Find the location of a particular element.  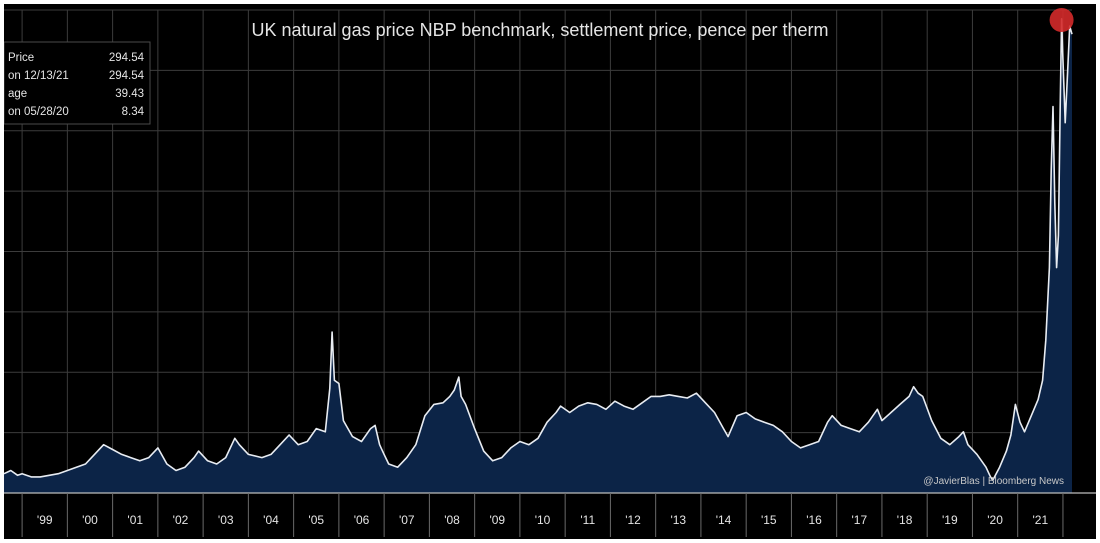

x-tick-label: '01 is located at coordinates (135, 520).